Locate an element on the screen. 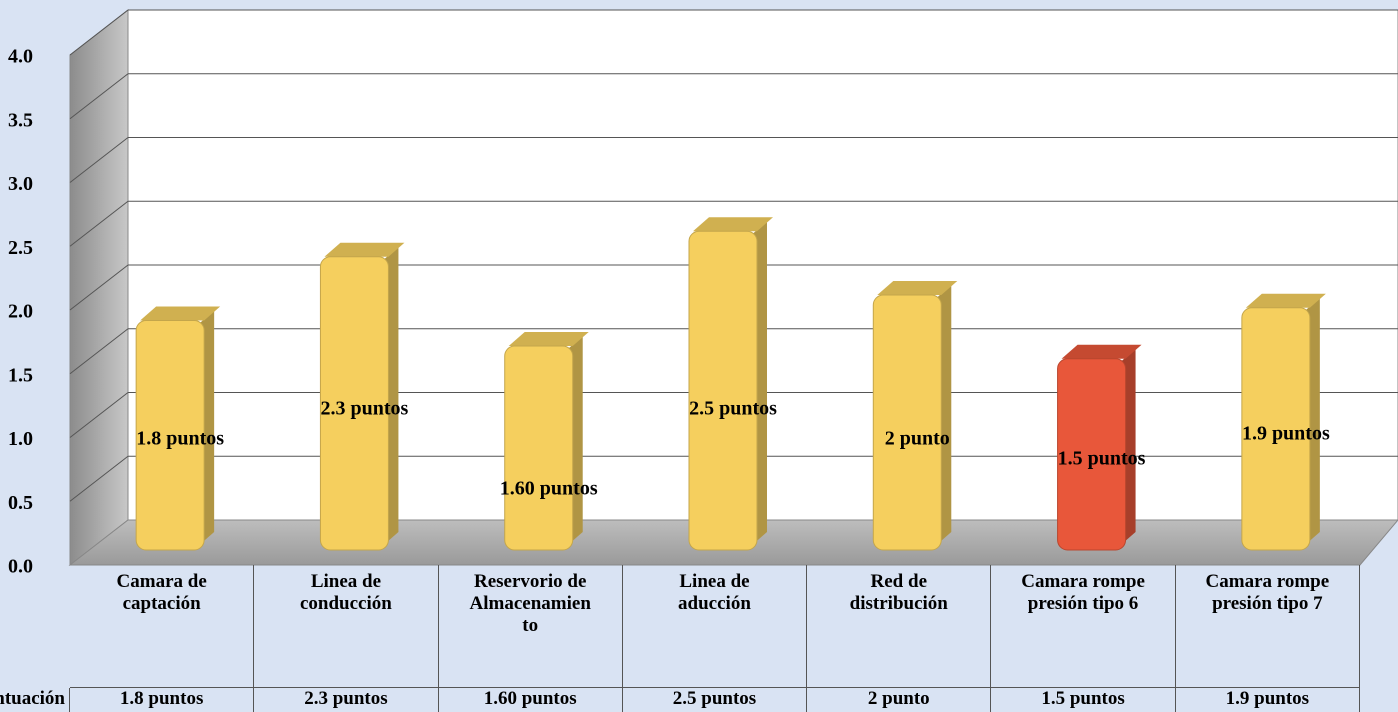 This screenshot has width=1398, height=712. category-label: Linea de aducción is located at coordinates (715, 626).